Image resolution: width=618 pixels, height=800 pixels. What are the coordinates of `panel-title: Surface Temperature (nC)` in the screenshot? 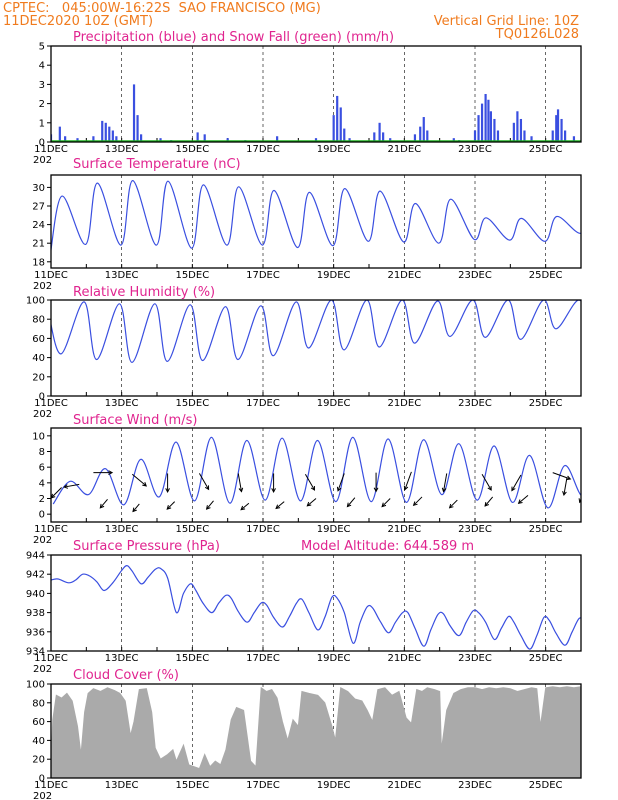 It's located at (157, 164).